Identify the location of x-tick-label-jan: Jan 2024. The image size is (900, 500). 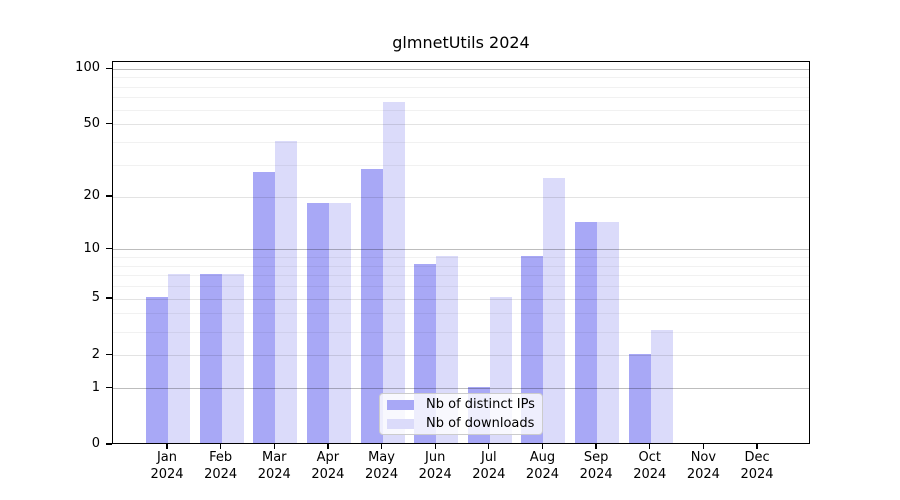
(167, 466).